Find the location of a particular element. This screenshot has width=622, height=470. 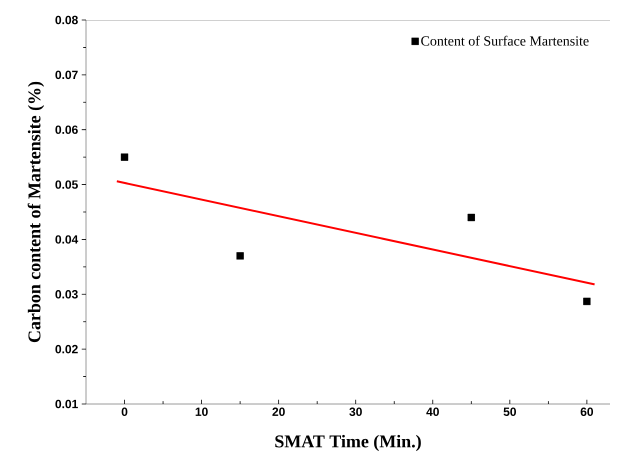

x-tick-label: 60 is located at coordinates (587, 412).